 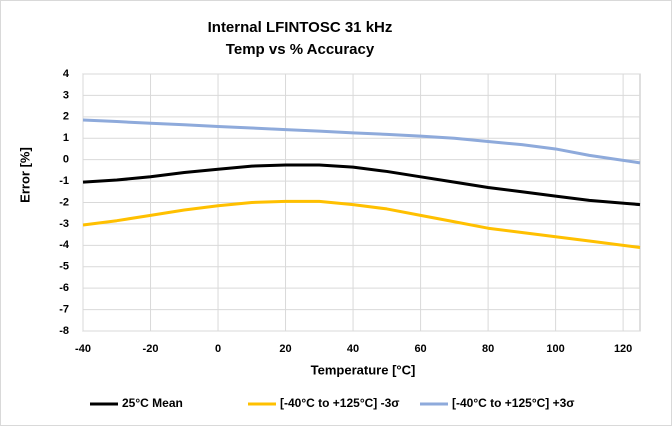 I want to click on y-tick-label: -6, so click(x=64, y=288).